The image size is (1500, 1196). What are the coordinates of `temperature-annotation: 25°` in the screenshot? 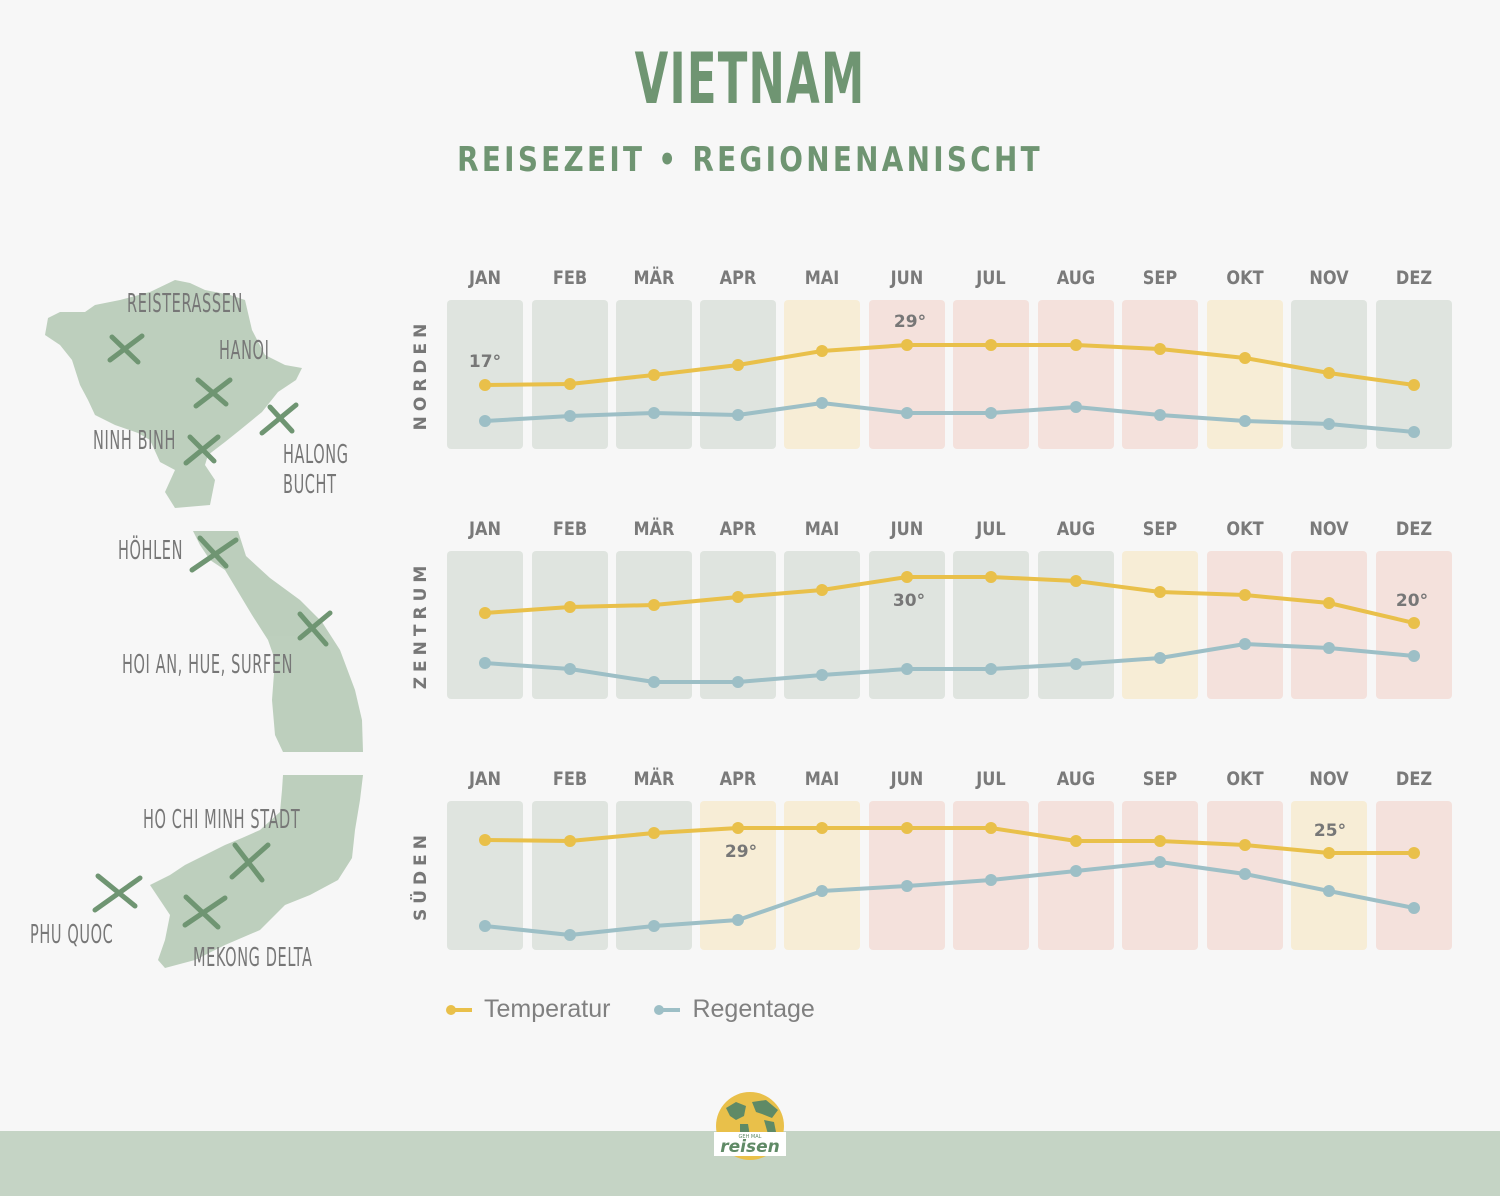 It's located at (1330, 831).